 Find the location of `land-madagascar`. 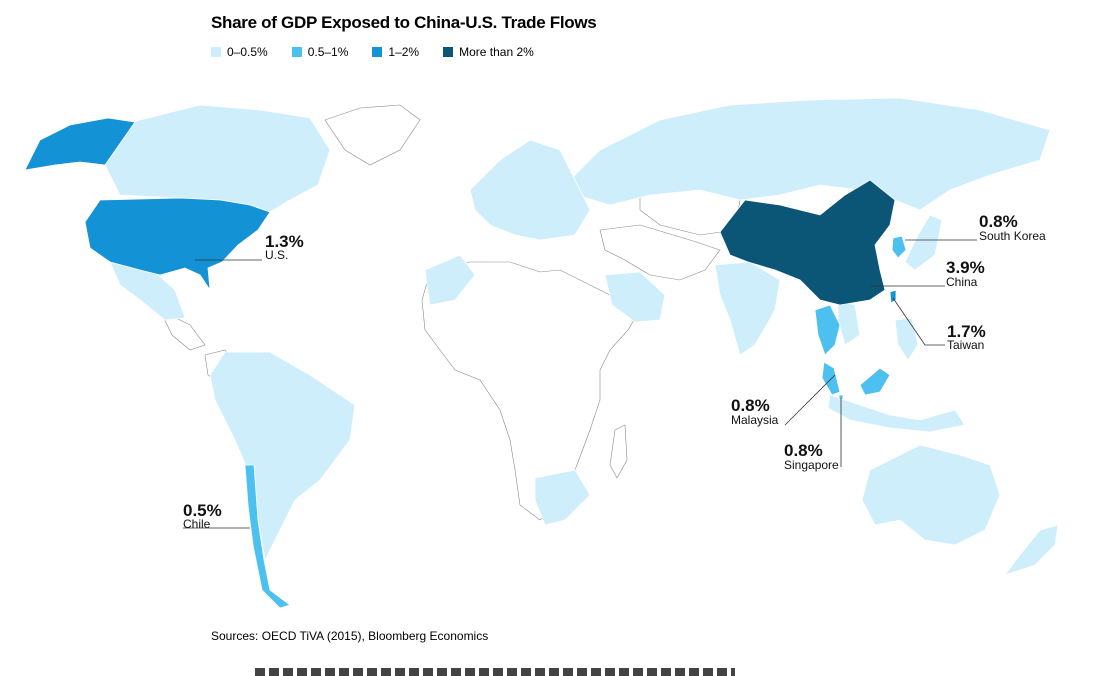

land-madagascar is located at coordinates (618, 451).